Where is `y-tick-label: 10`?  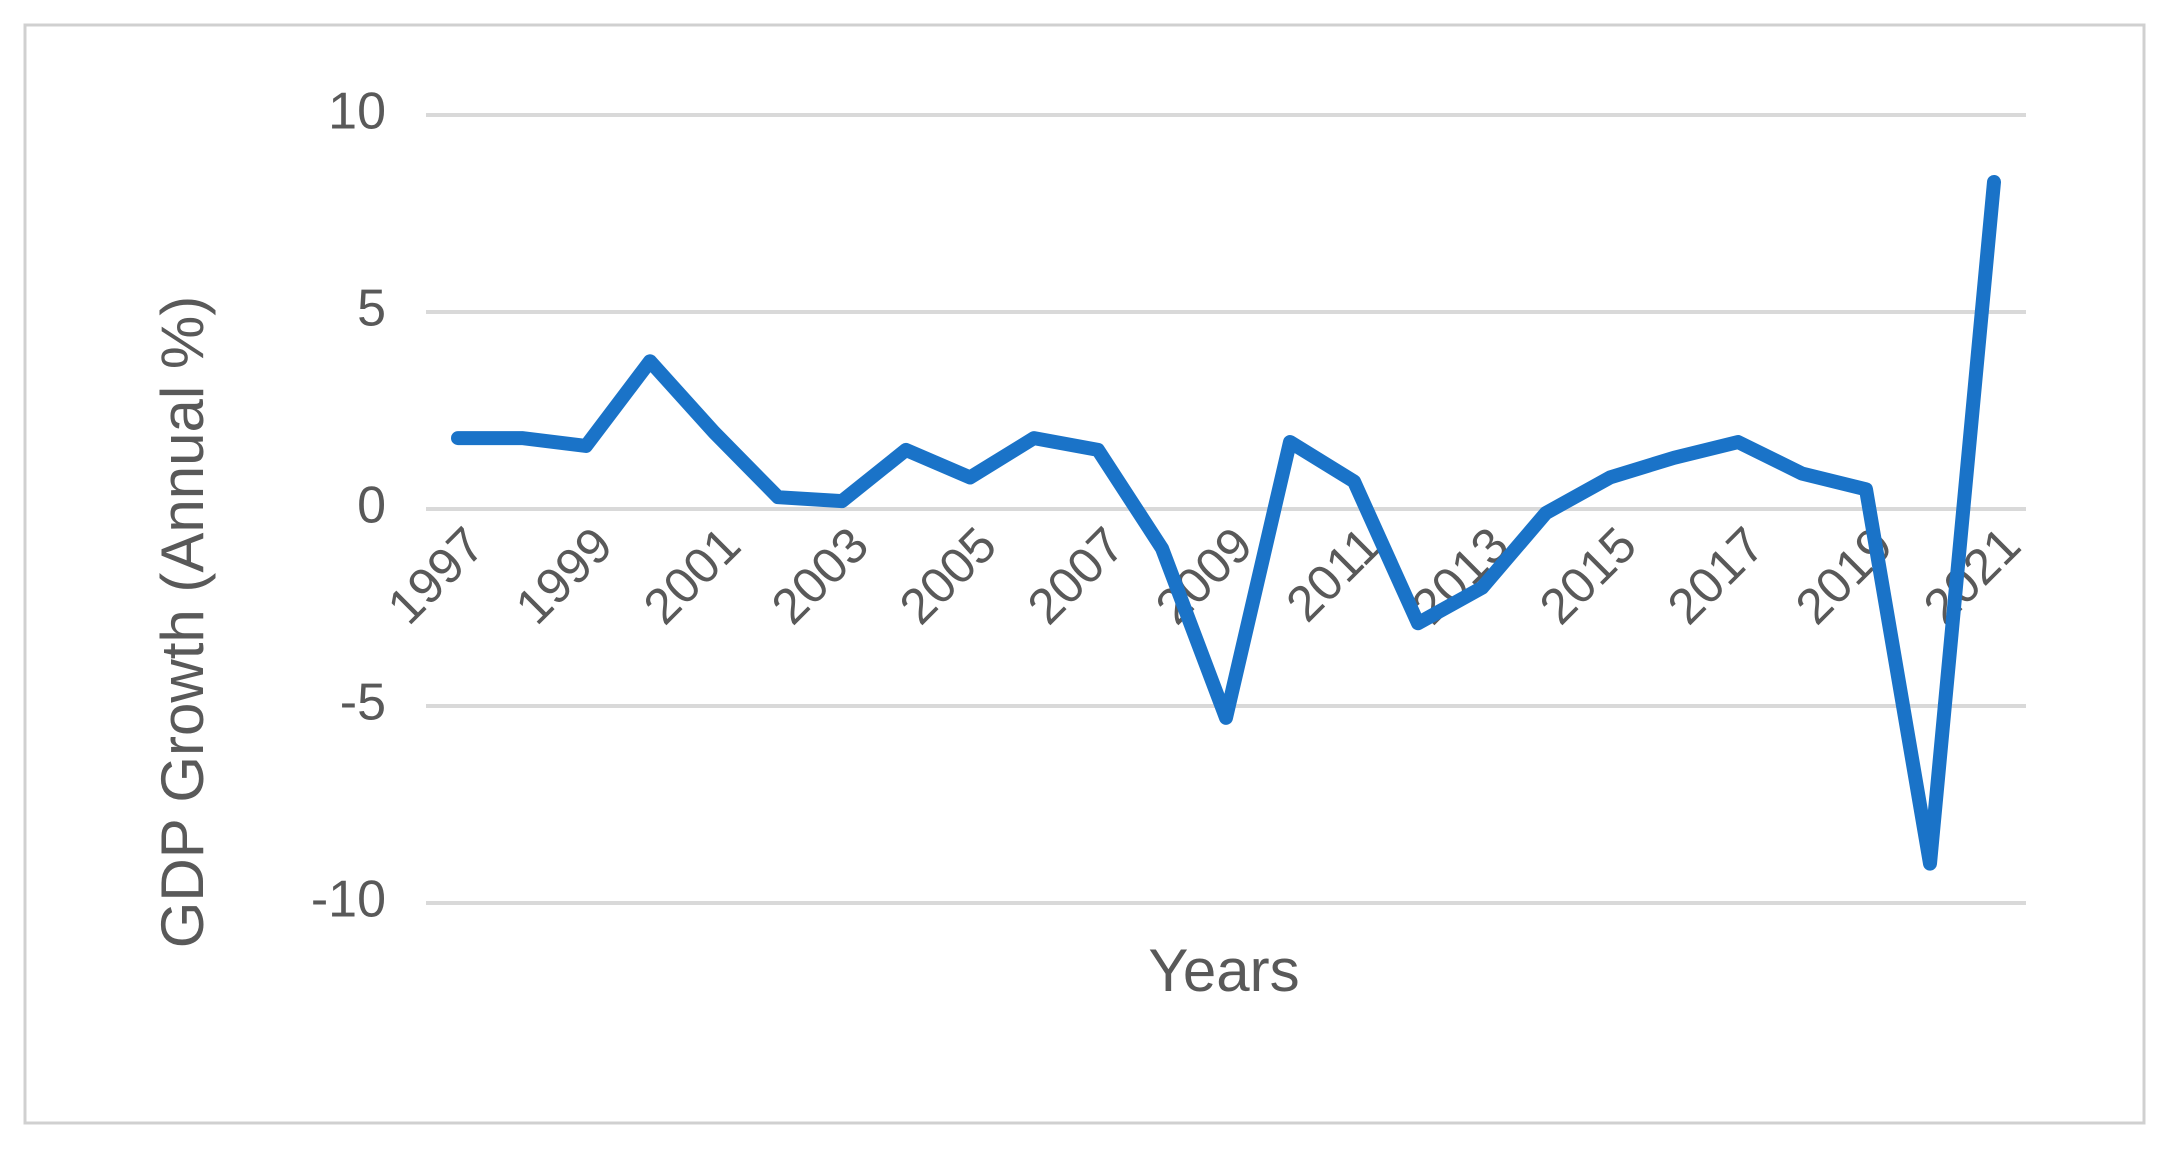 y-tick-label: 10 is located at coordinates (357, 112).